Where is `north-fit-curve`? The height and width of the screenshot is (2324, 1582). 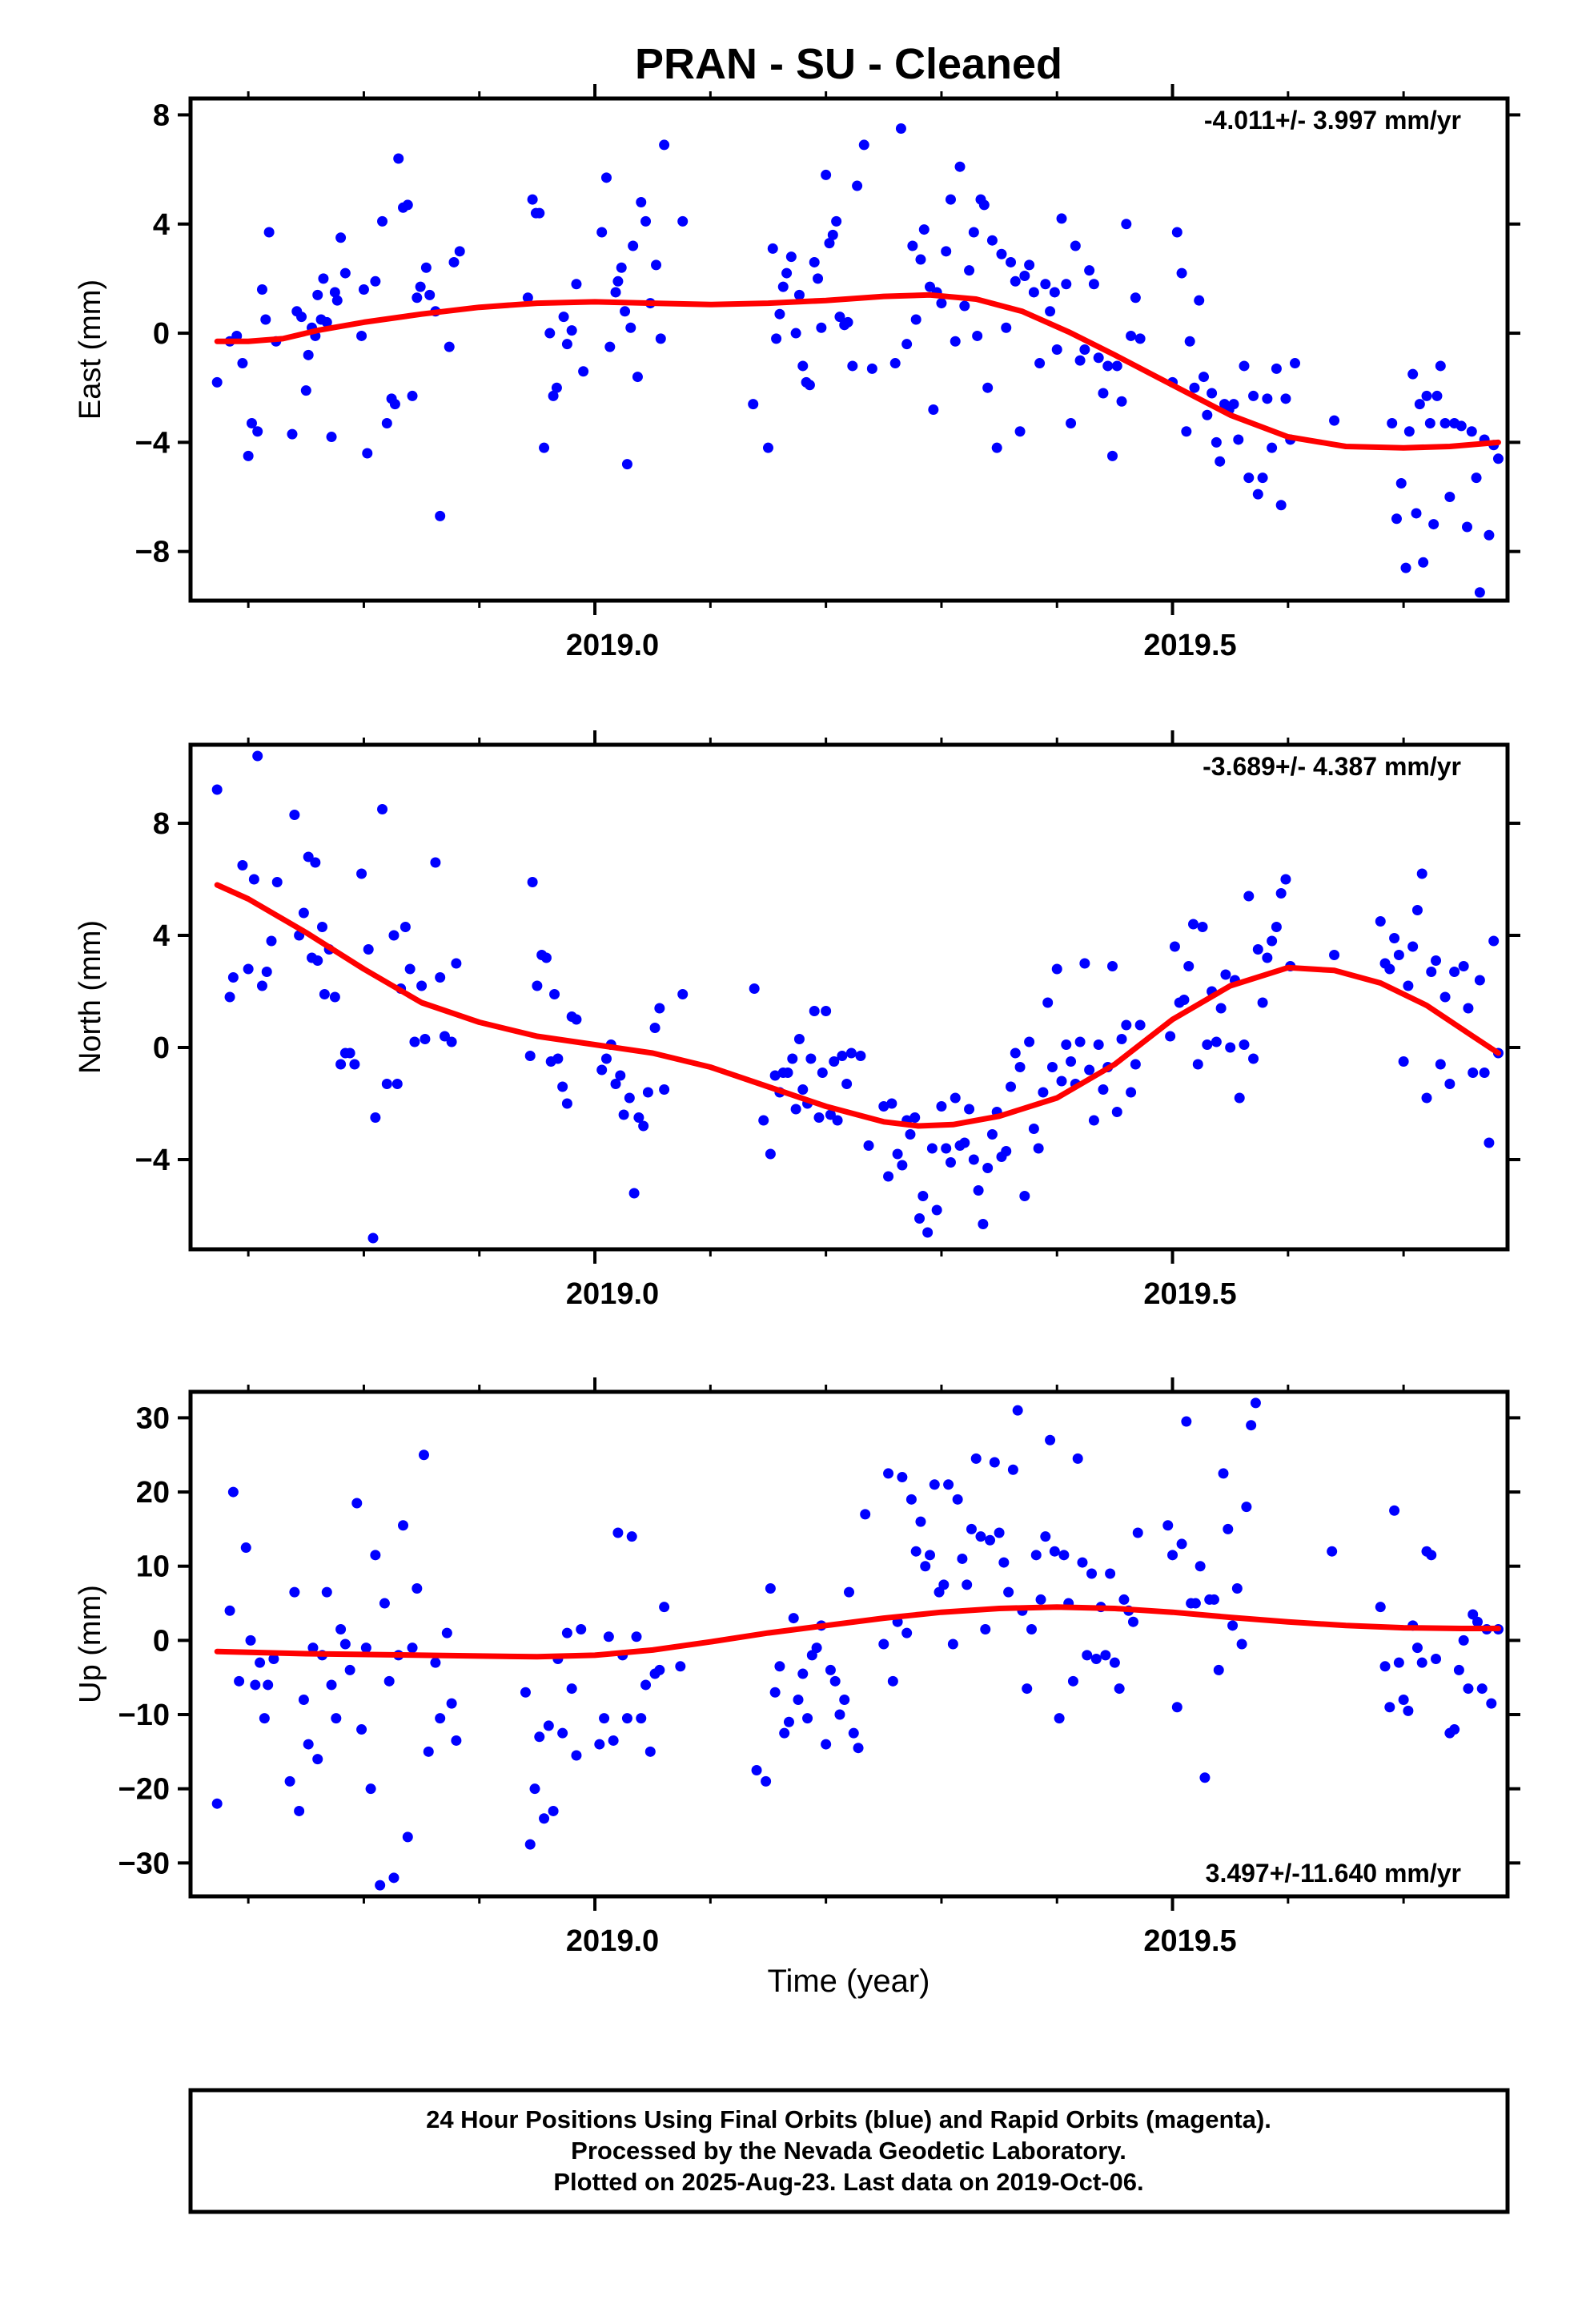
north-fit-curve is located at coordinates (857, 1005).